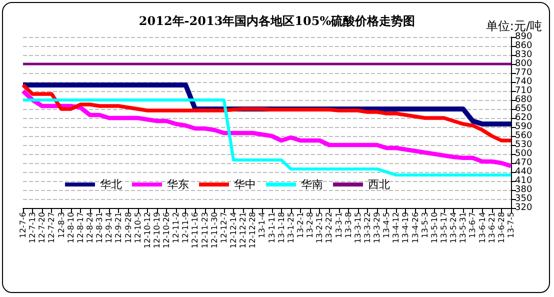 This screenshot has height=297, width=554. I want to click on x-tick-label: 13-4-12, so click(396, 228).